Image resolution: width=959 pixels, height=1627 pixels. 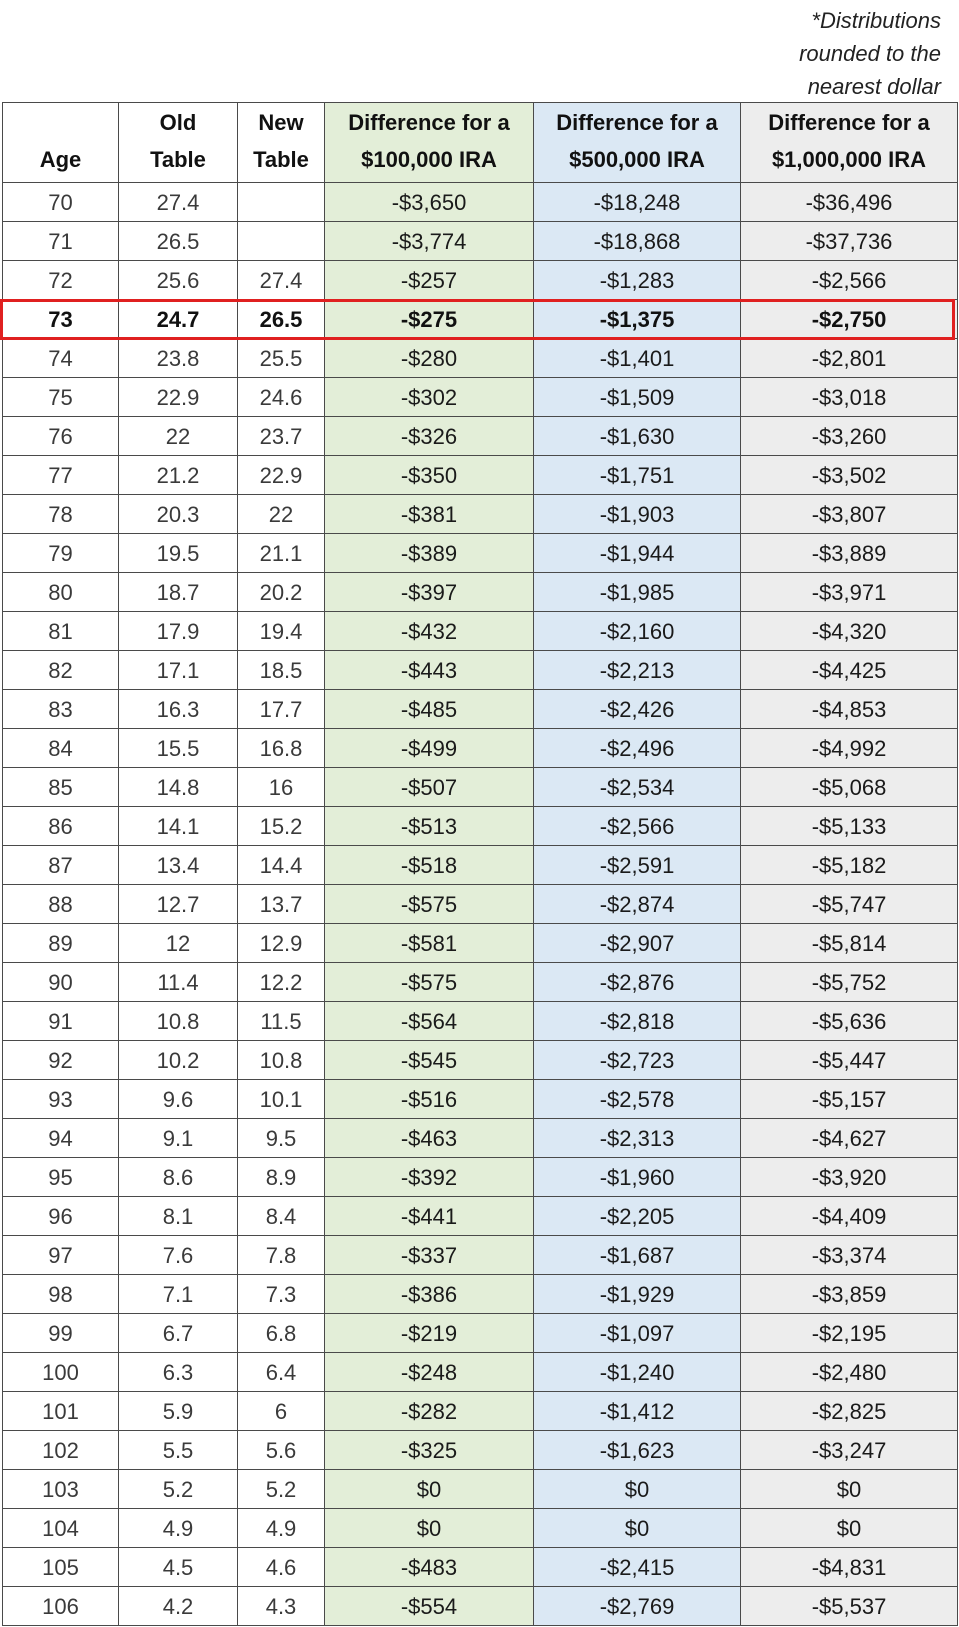 What do you see at coordinates (178, 1411) in the screenshot?
I see `cell-old-table: 5.9` at bounding box center [178, 1411].